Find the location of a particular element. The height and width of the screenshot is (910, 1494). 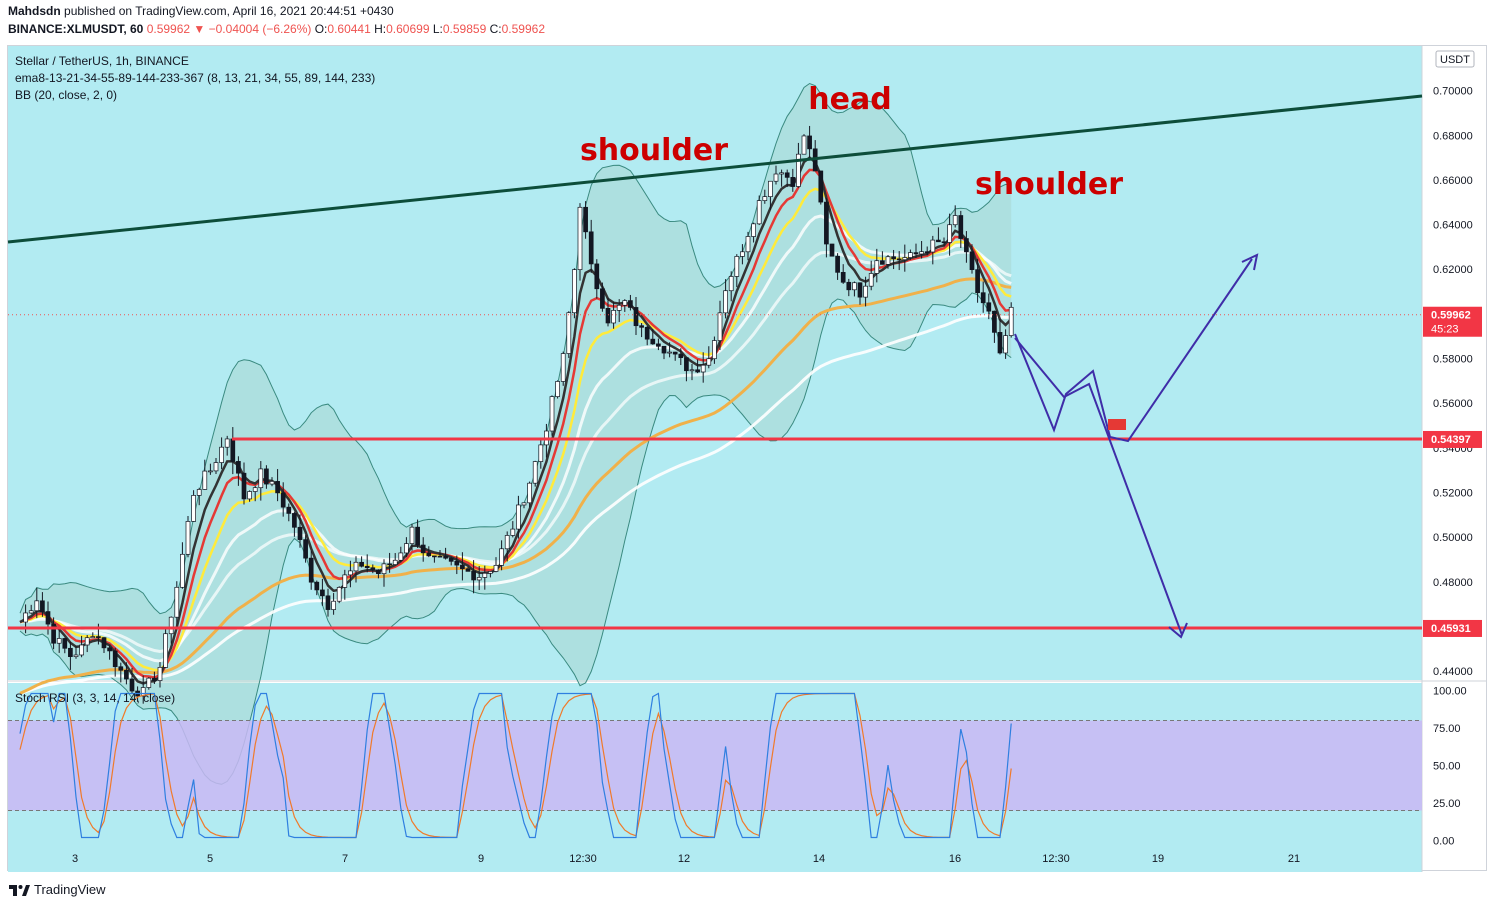

close-label: C: is located at coordinates (495, 29).